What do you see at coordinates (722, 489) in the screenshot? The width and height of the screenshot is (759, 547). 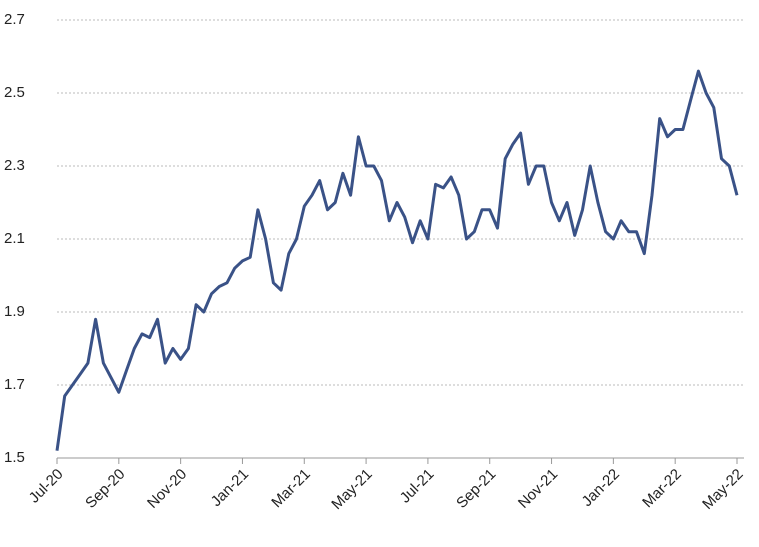 I see `x-tick-label: May-22` at bounding box center [722, 489].